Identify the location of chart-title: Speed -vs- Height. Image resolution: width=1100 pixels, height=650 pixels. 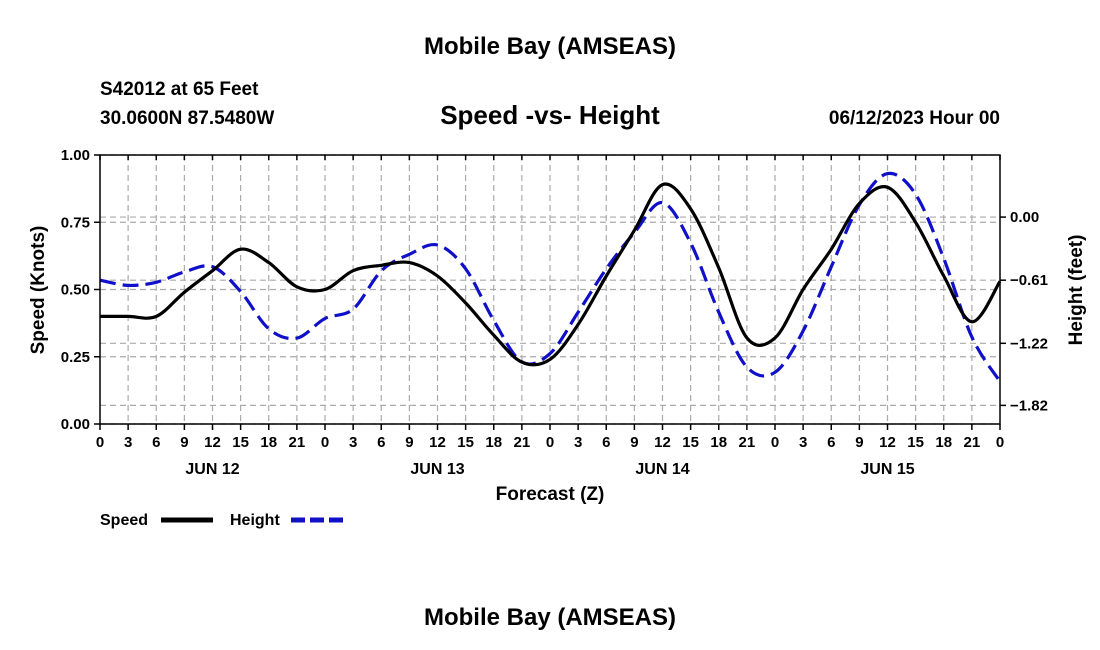
(550, 115).